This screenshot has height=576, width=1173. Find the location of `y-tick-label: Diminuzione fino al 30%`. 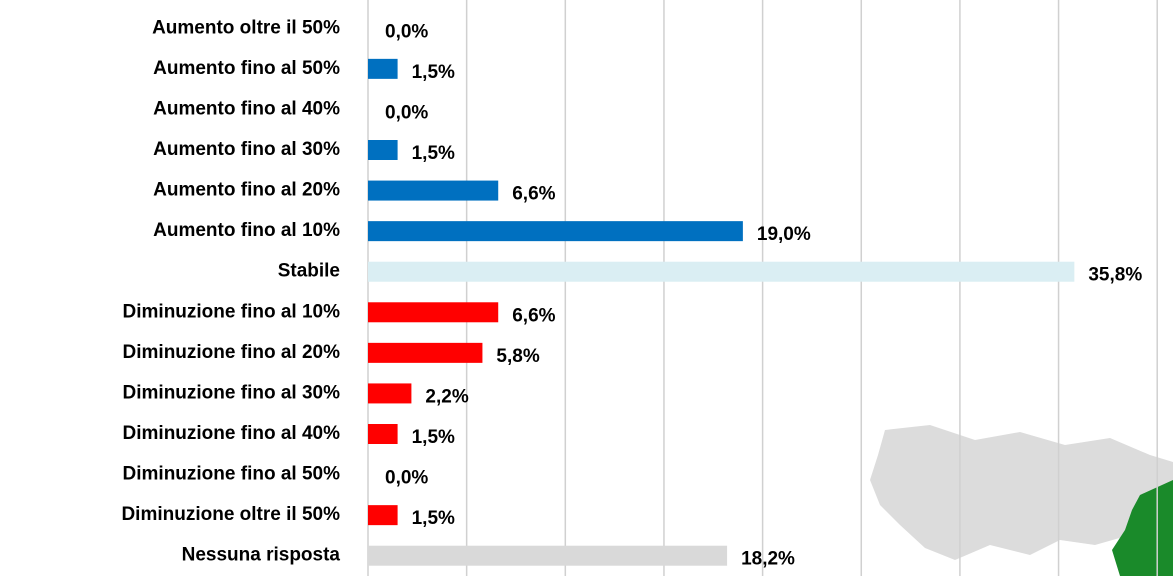

y-tick-label: Diminuzione fino al 30% is located at coordinates (232, 392).